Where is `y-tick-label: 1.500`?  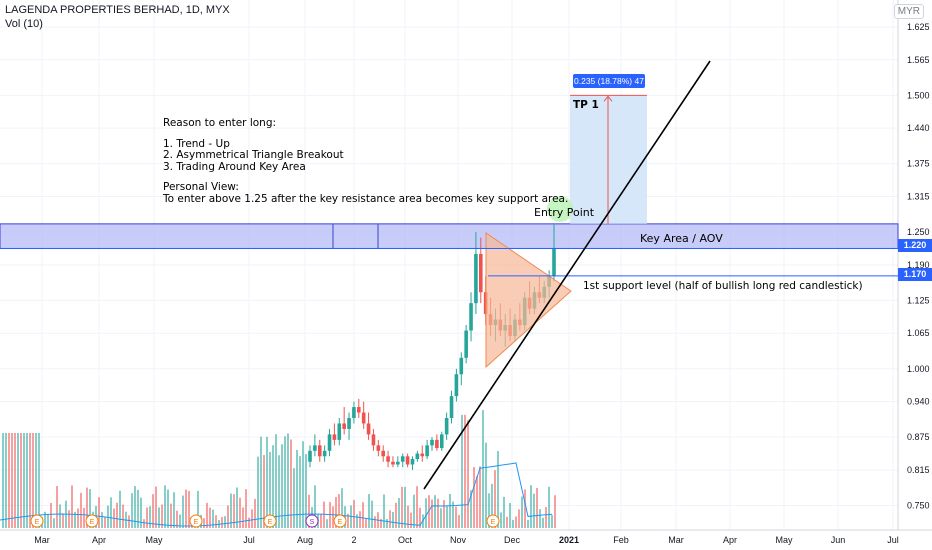 y-tick-label: 1.500 is located at coordinates (918, 95).